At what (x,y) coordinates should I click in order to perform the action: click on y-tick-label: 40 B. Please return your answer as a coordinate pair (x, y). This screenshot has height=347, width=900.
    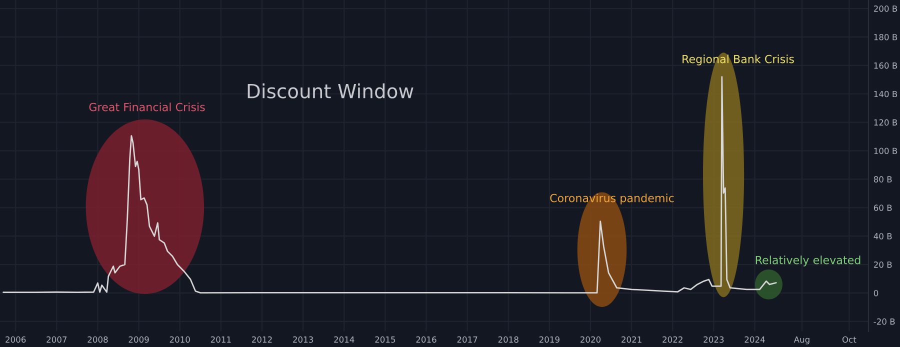
    Looking at the image, I should click on (883, 236).